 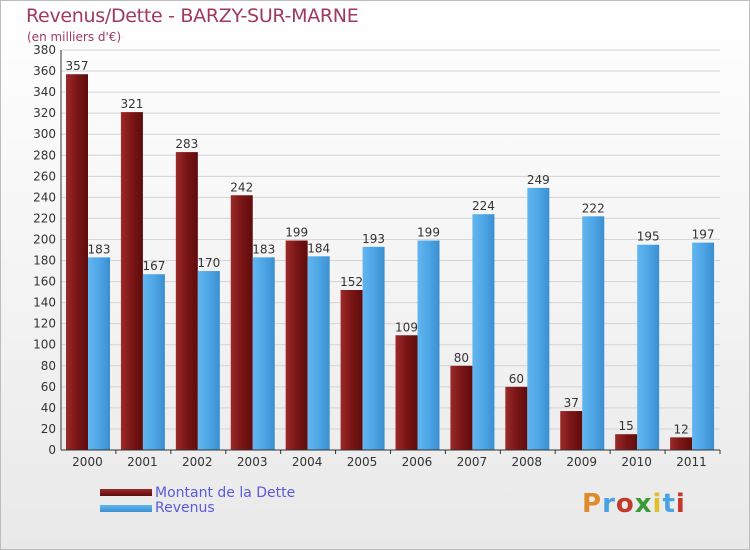 What do you see at coordinates (131, 104) in the screenshot?
I see `data-label-debt: 321` at bounding box center [131, 104].